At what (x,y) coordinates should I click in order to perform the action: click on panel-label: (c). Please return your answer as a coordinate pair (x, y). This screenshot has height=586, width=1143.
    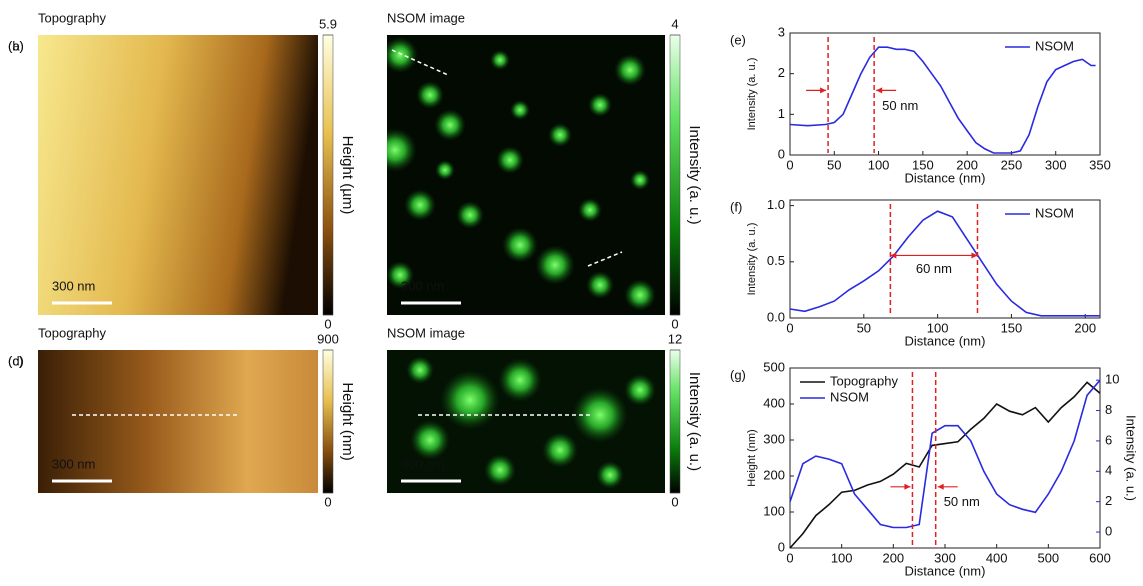
    Looking at the image, I should click on (15, 360).